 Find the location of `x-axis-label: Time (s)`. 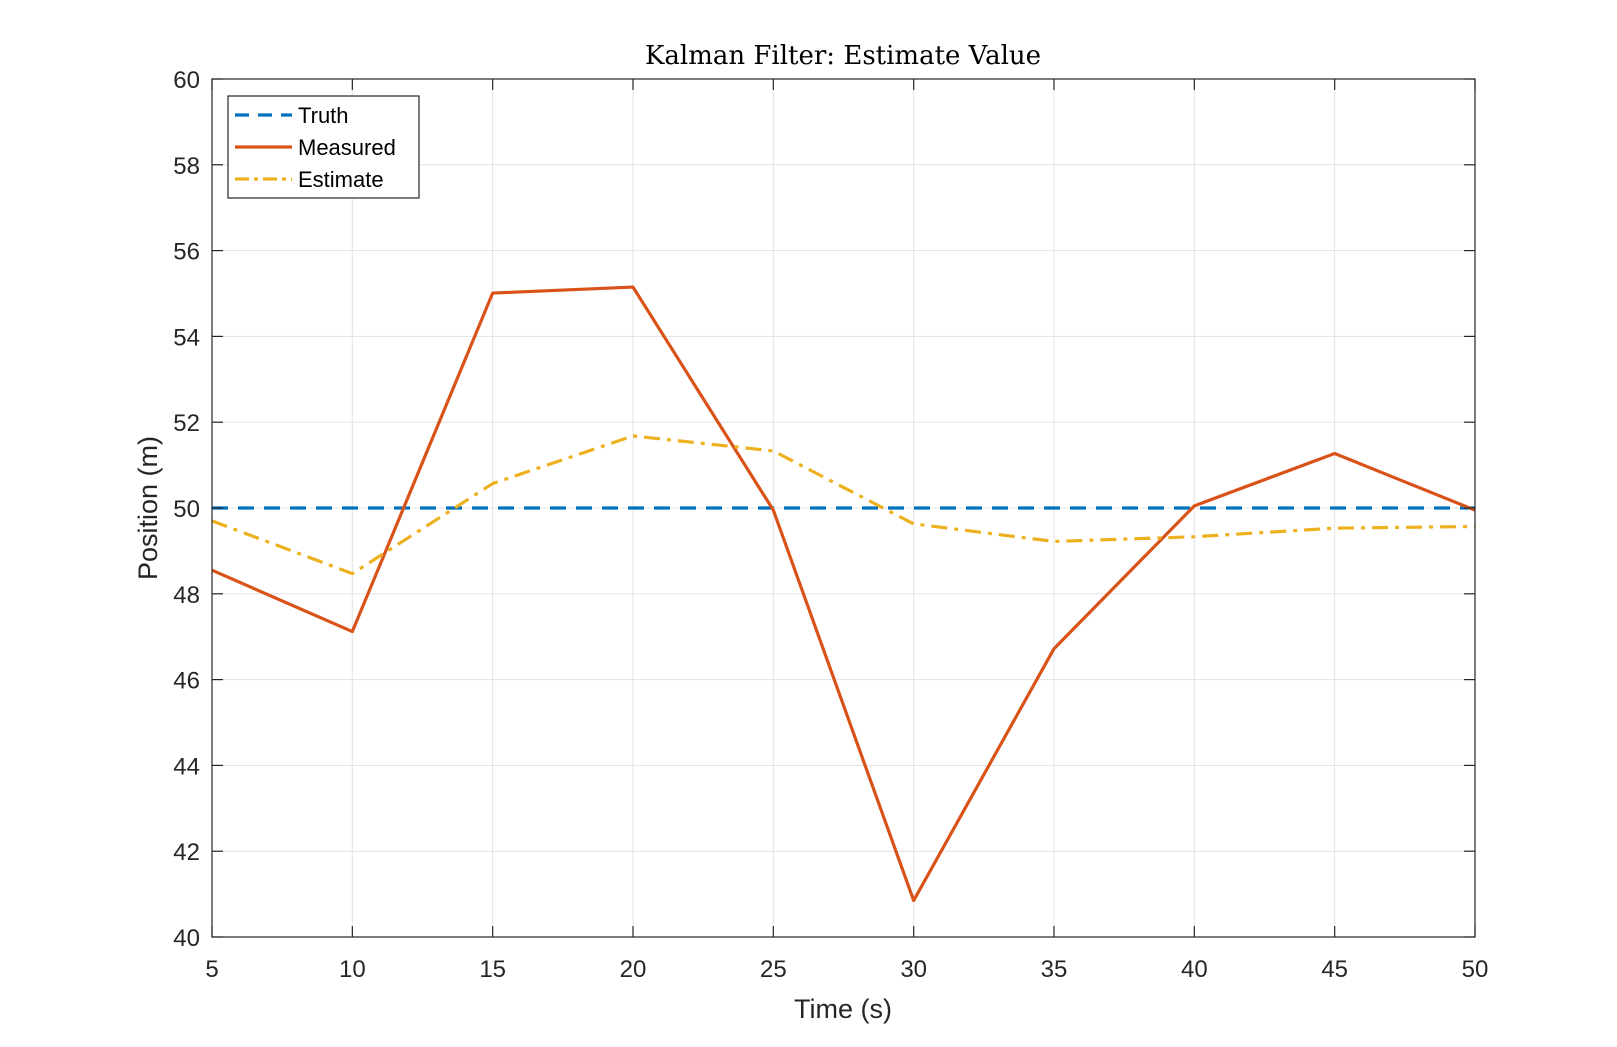

x-axis-label: Time (s) is located at coordinates (843, 1009).